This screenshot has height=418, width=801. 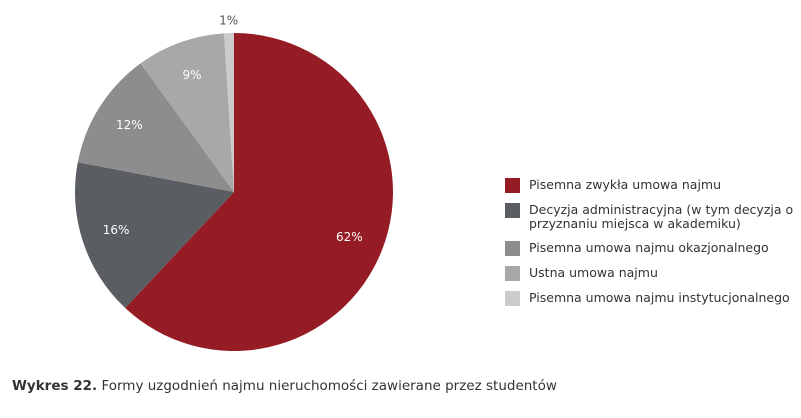 What do you see at coordinates (191, 75) in the screenshot?
I see `slice-label: 9%` at bounding box center [191, 75].